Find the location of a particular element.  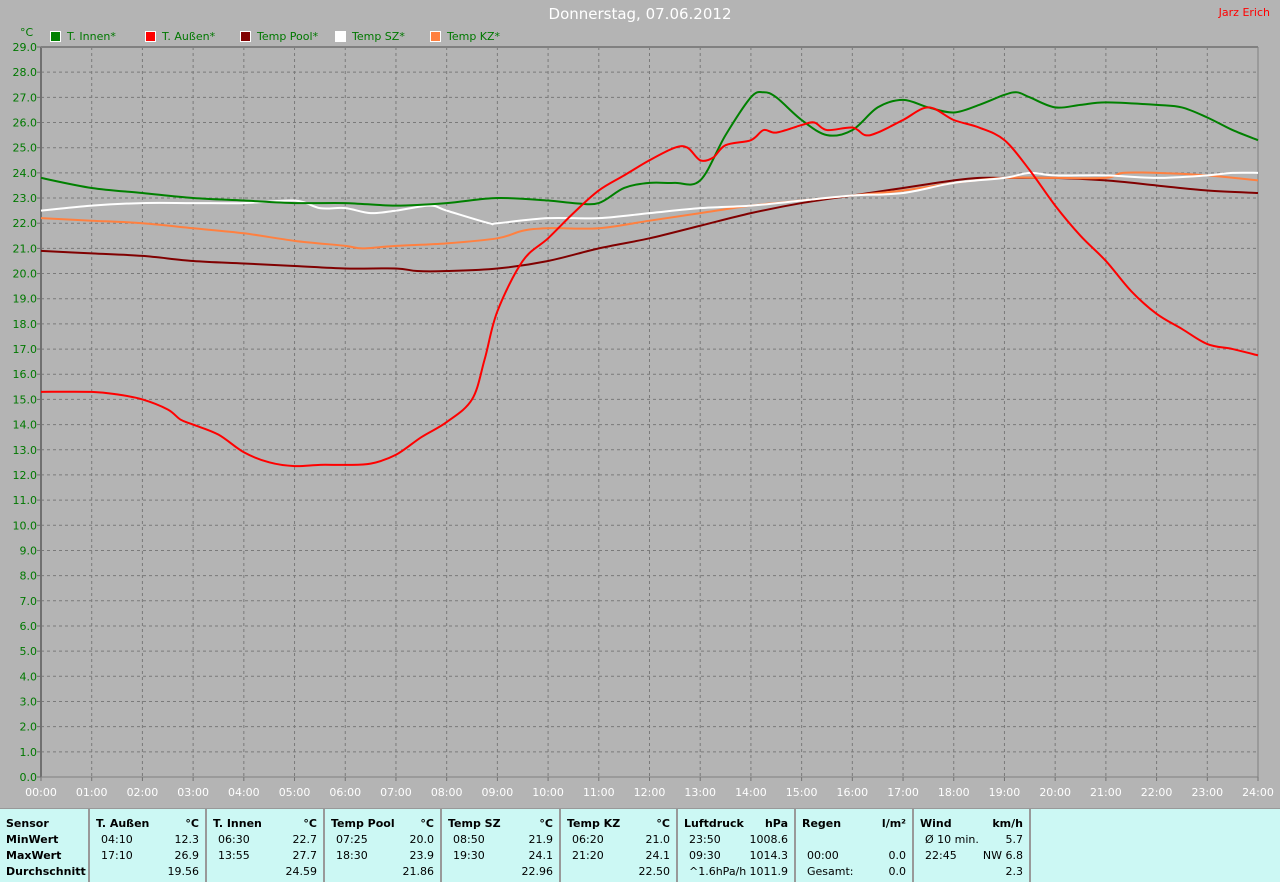

x-tick-label: 08:00 is located at coordinates (447, 792).